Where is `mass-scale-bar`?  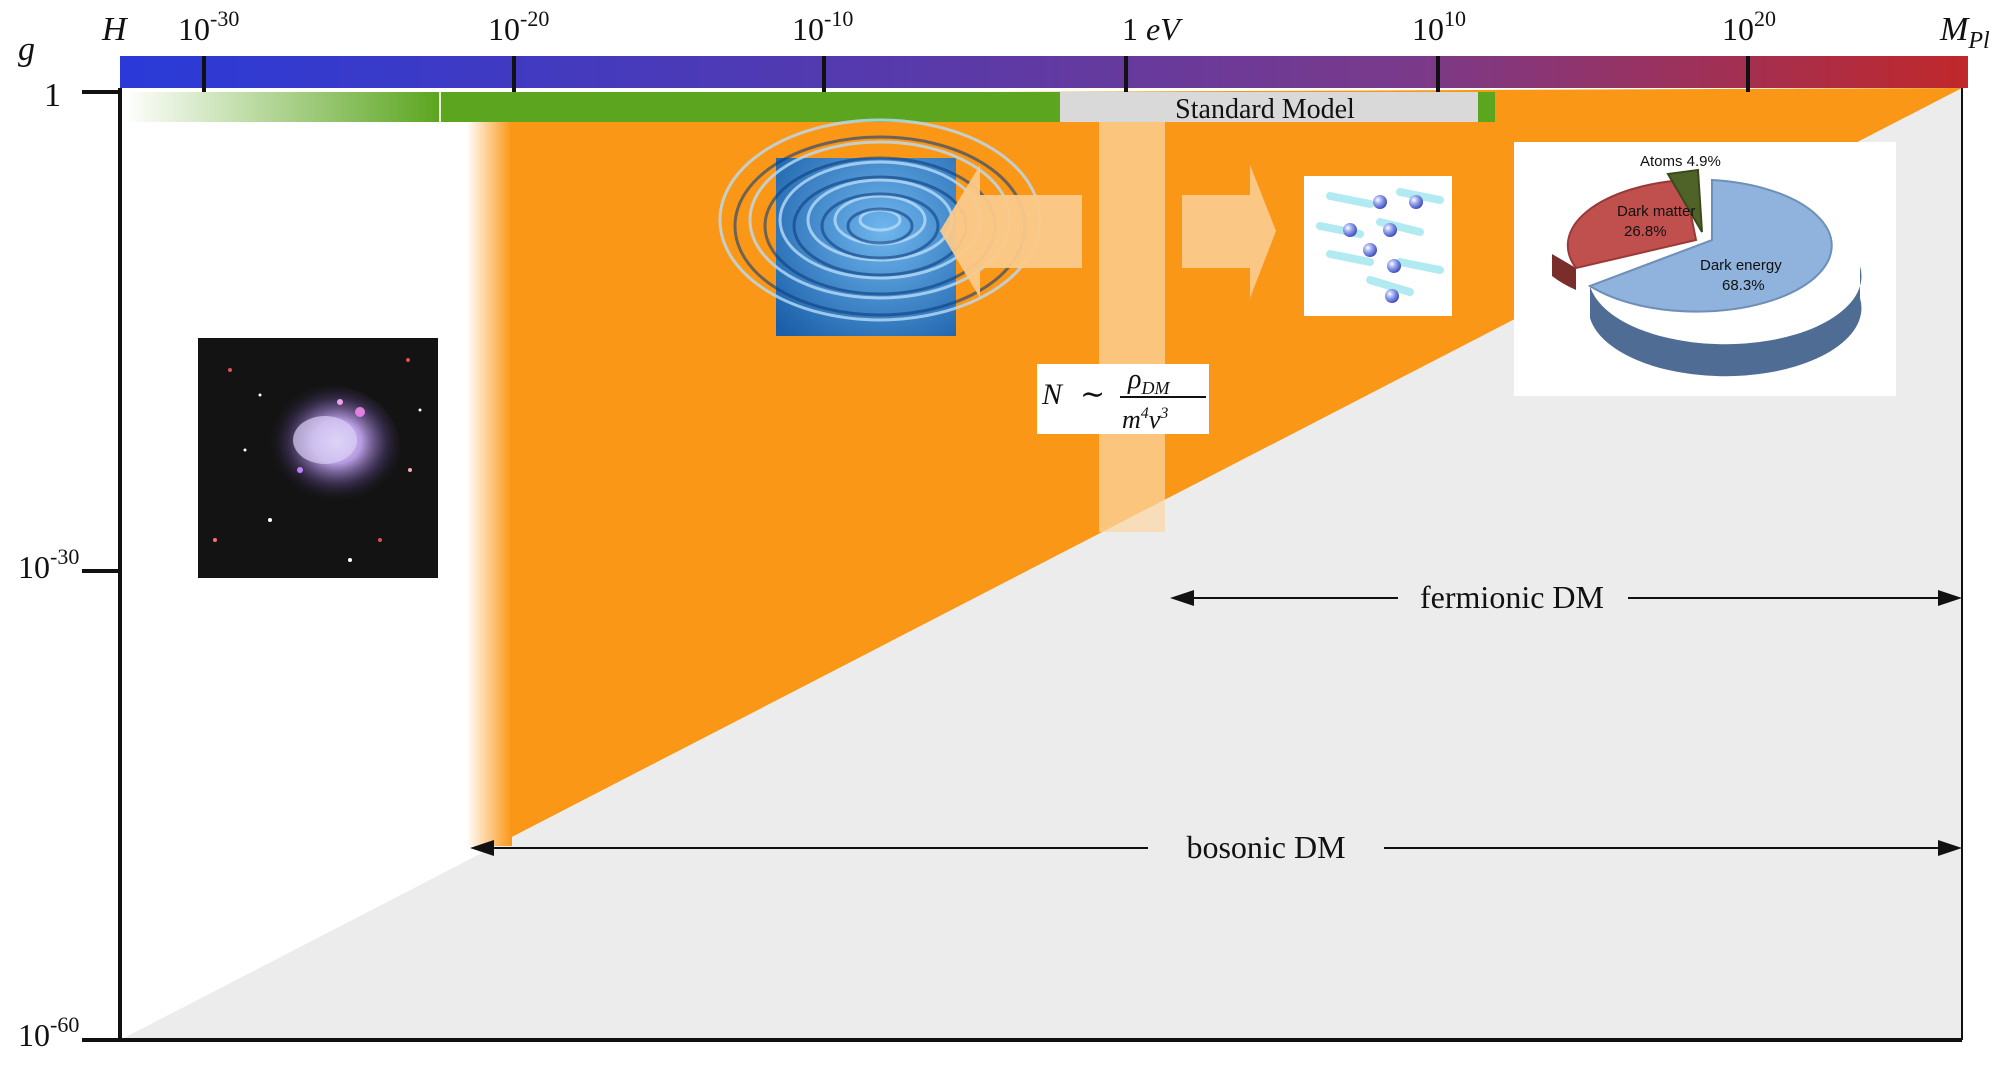 mass-scale-bar is located at coordinates (1044, 72).